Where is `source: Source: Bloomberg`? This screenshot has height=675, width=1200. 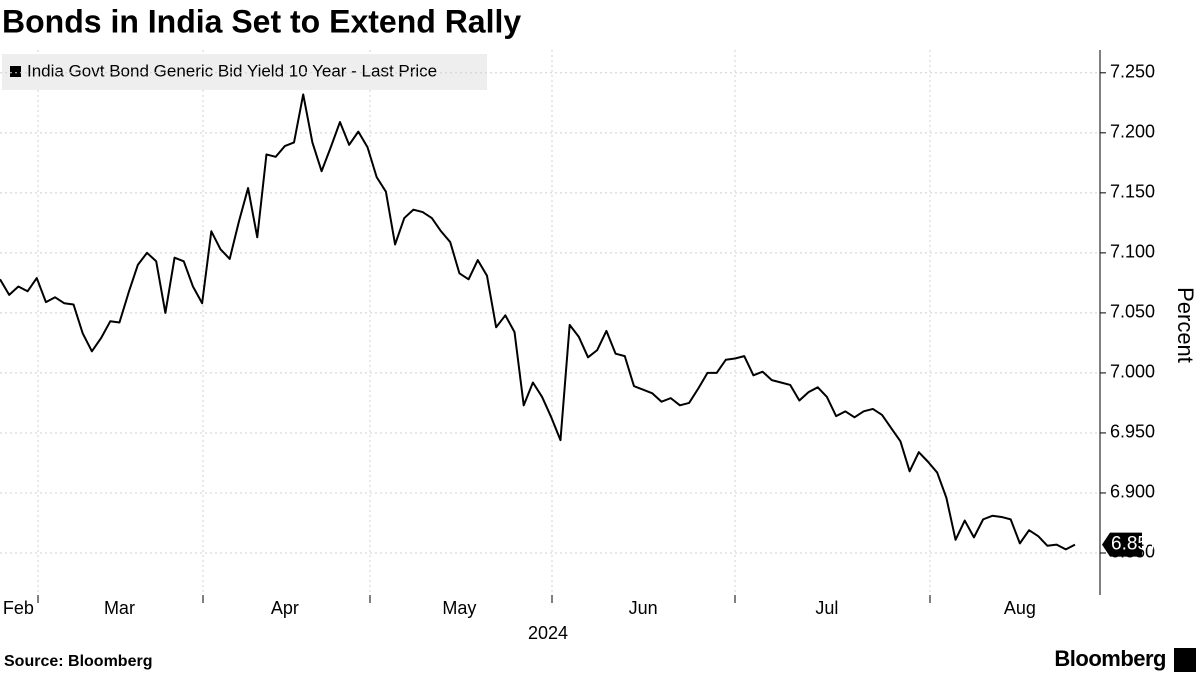 source: Source: Bloomberg is located at coordinates (78, 661).